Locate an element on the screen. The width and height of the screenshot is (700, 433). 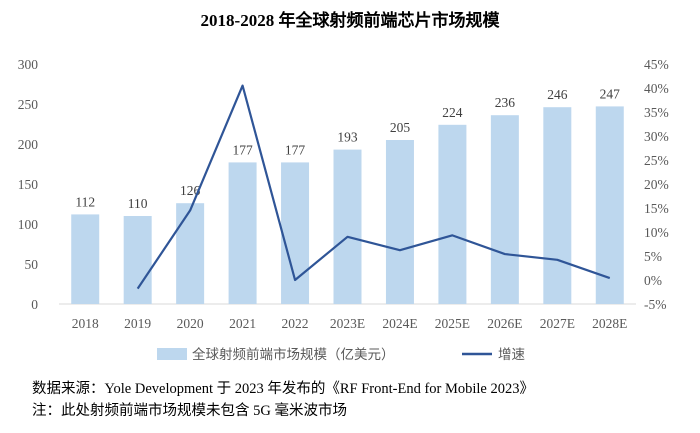
chart-title: 2018-2028 年全球射频前端芯片市场规模 is located at coordinates (350, 20).